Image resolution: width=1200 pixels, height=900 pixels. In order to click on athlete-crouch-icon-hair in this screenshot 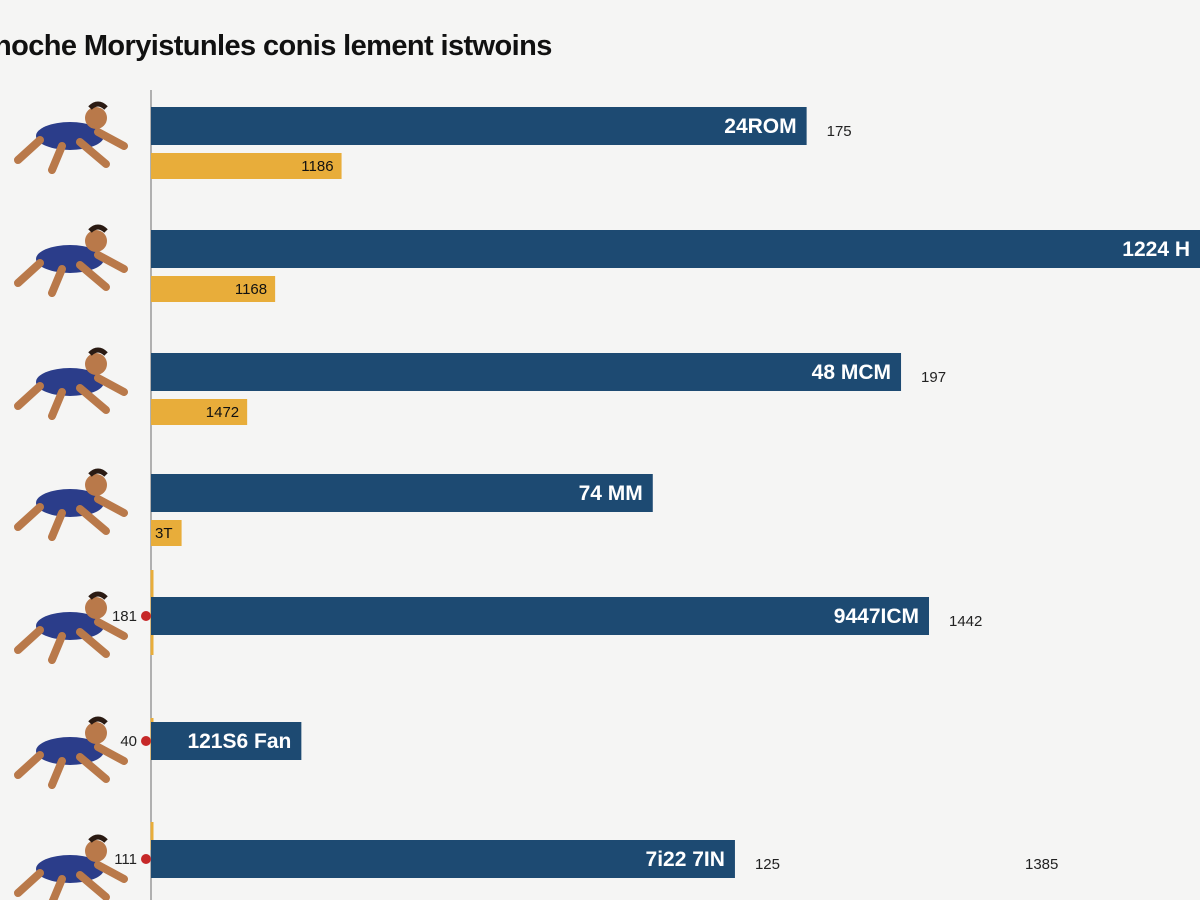, I will do `click(98, 472)`.